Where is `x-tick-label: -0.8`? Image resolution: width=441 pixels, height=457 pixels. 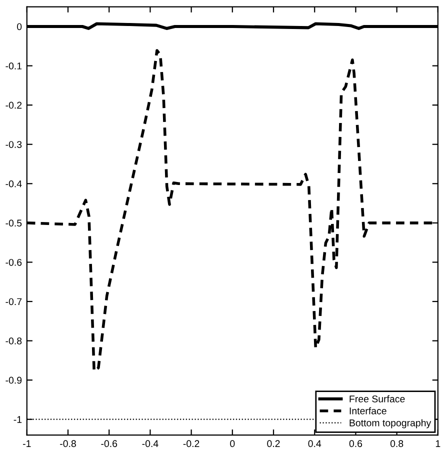 x-tick-label: -0.8 is located at coordinates (68, 444).